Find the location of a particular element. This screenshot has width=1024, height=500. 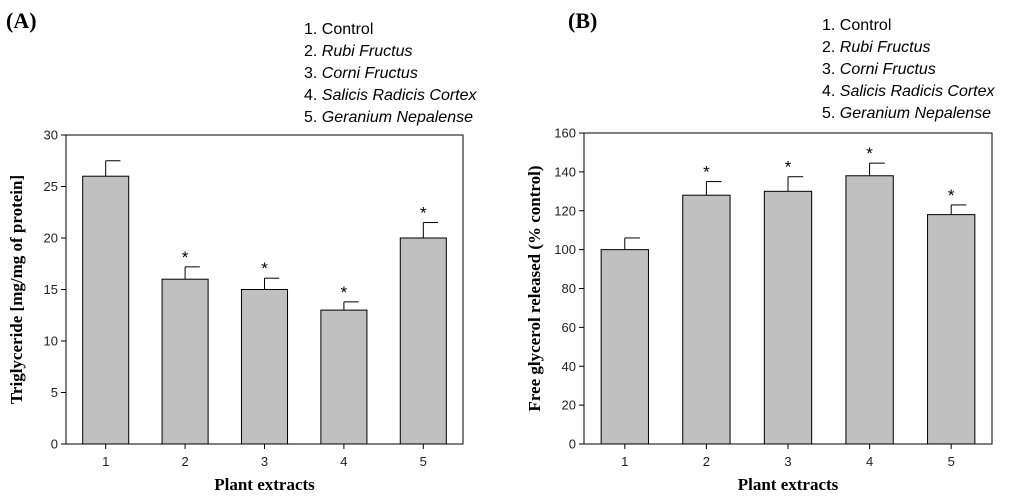

panel-label: (B) is located at coordinates (582, 20).